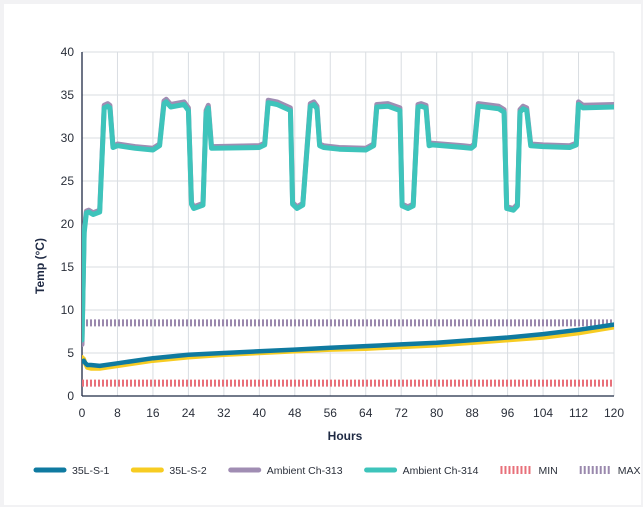 This screenshot has width=643, height=507. I want to click on x-tick-label: 8, so click(117, 413).